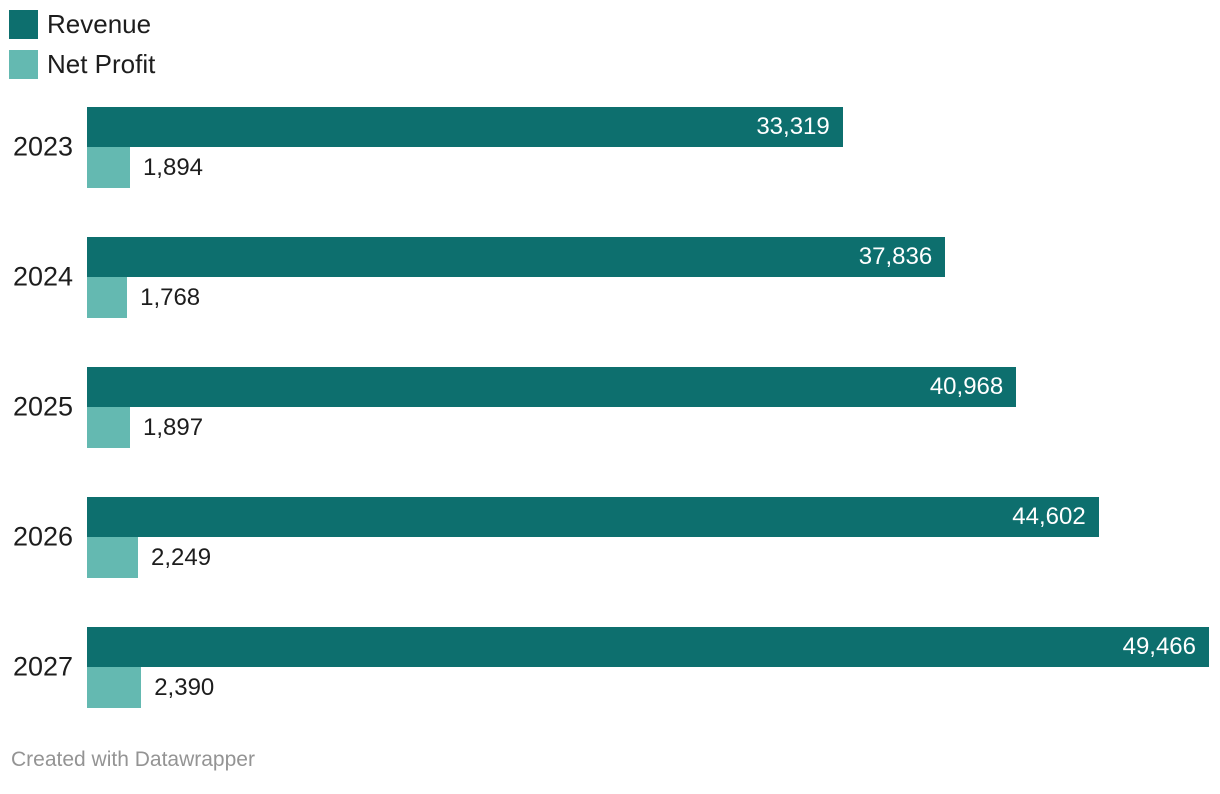 The height and width of the screenshot is (794, 1220). What do you see at coordinates (552, 387) in the screenshot?
I see `revenue-bar: 40,968` at bounding box center [552, 387].